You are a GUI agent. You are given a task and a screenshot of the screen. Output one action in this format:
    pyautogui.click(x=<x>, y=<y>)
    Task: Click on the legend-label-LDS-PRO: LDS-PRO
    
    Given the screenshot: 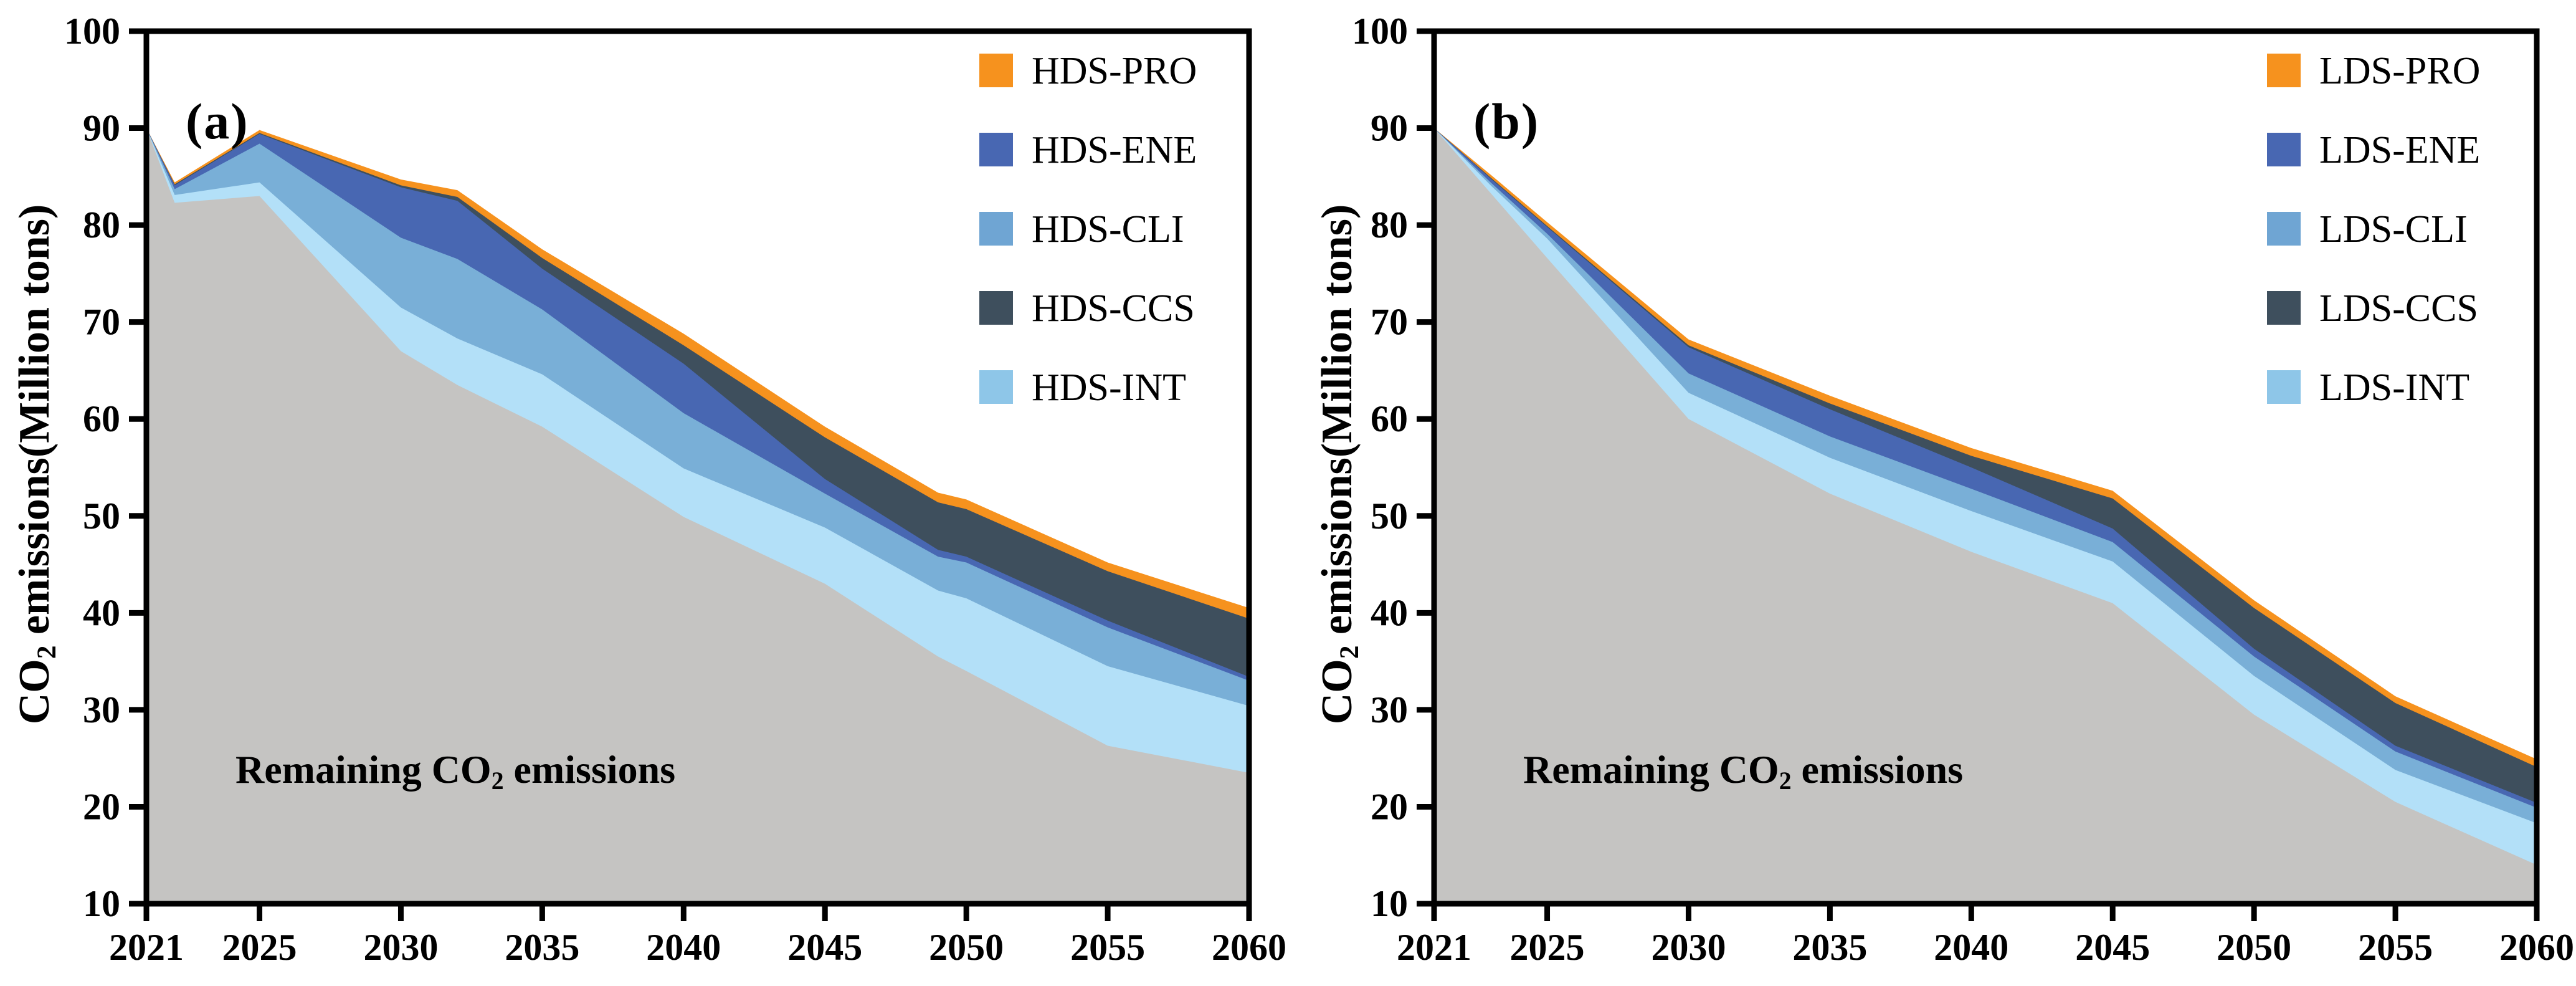 What is the action you would take?
    pyautogui.click(x=2399, y=71)
    